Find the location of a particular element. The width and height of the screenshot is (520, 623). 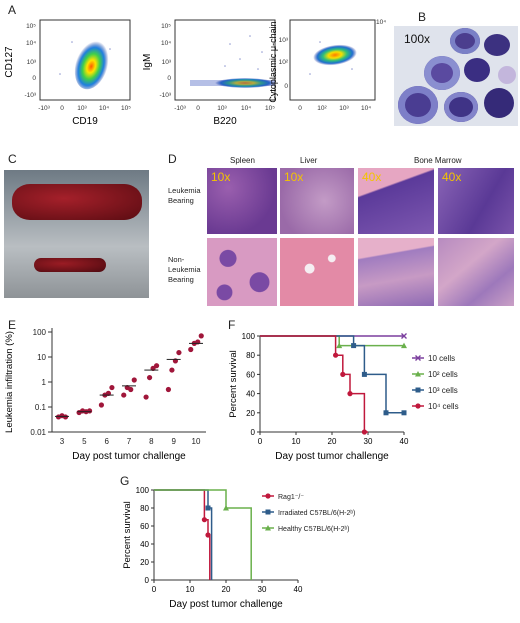

panel-label-e: E is located at coordinates (12, 325).